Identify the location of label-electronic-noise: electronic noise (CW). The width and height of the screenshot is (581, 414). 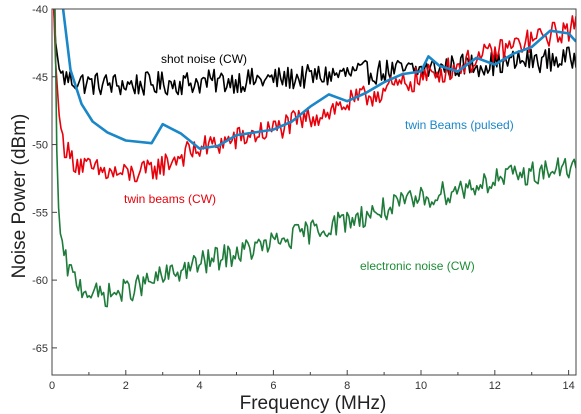
(417, 266).